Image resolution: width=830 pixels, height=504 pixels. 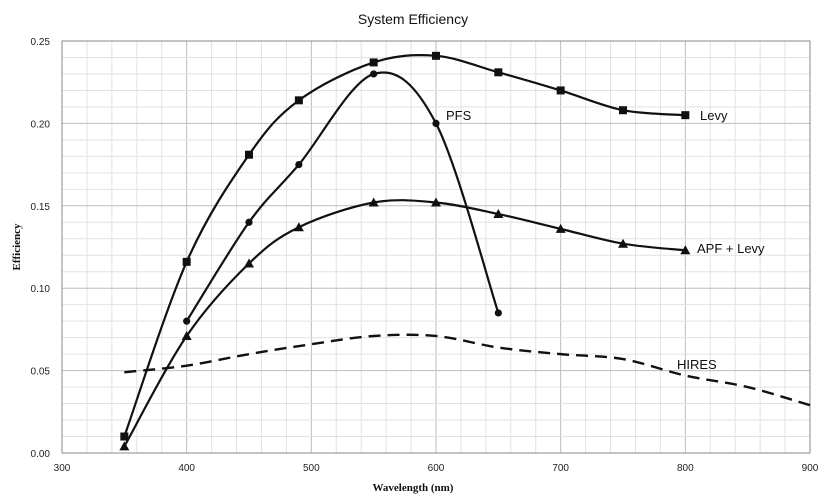 What do you see at coordinates (41, 372) in the screenshot?
I see `y-tick-label: 0.05` at bounding box center [41, 372].